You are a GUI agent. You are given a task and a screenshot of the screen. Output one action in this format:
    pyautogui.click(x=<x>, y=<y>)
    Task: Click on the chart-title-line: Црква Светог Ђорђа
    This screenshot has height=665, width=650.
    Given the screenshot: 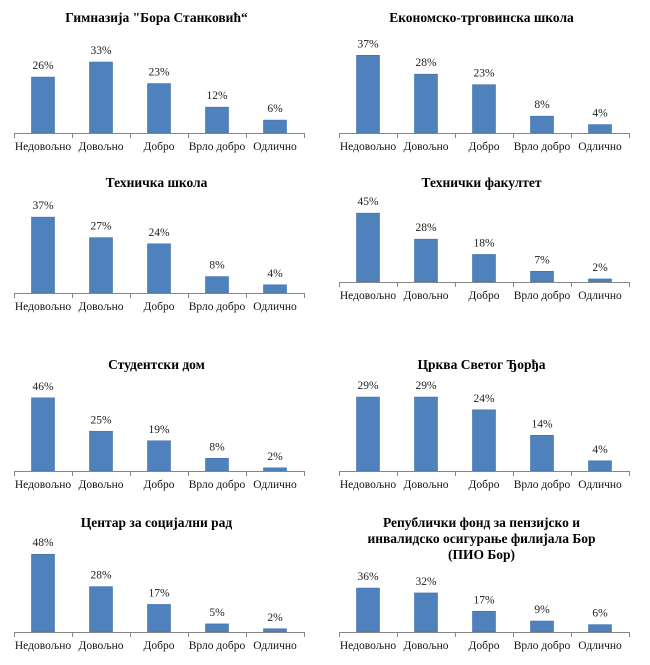 What is the action you would take?
    pyautogui.click(x=482, y=364)
    